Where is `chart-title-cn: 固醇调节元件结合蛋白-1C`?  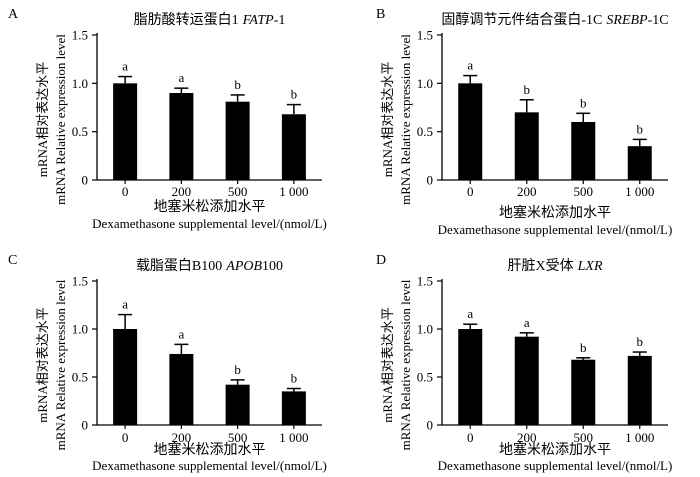 chart-title-cn: 固醇调节元件结合蛋白-1C is located at coordinates (521, 19).